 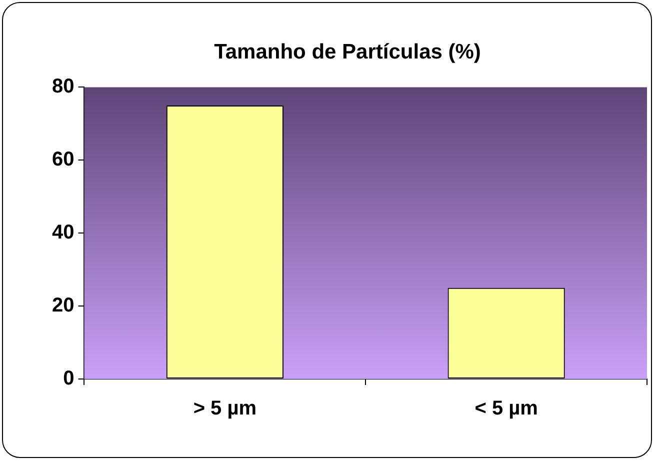 What do you see at coordinates (63, 233) in the screenshot?
I see `y-tick-label: 40` at bounding box center [63, 233].